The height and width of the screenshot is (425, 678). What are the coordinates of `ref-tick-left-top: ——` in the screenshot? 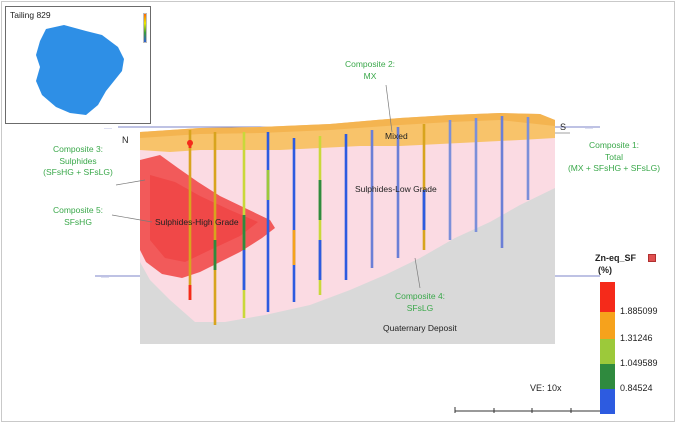 It's located at (108, 127).